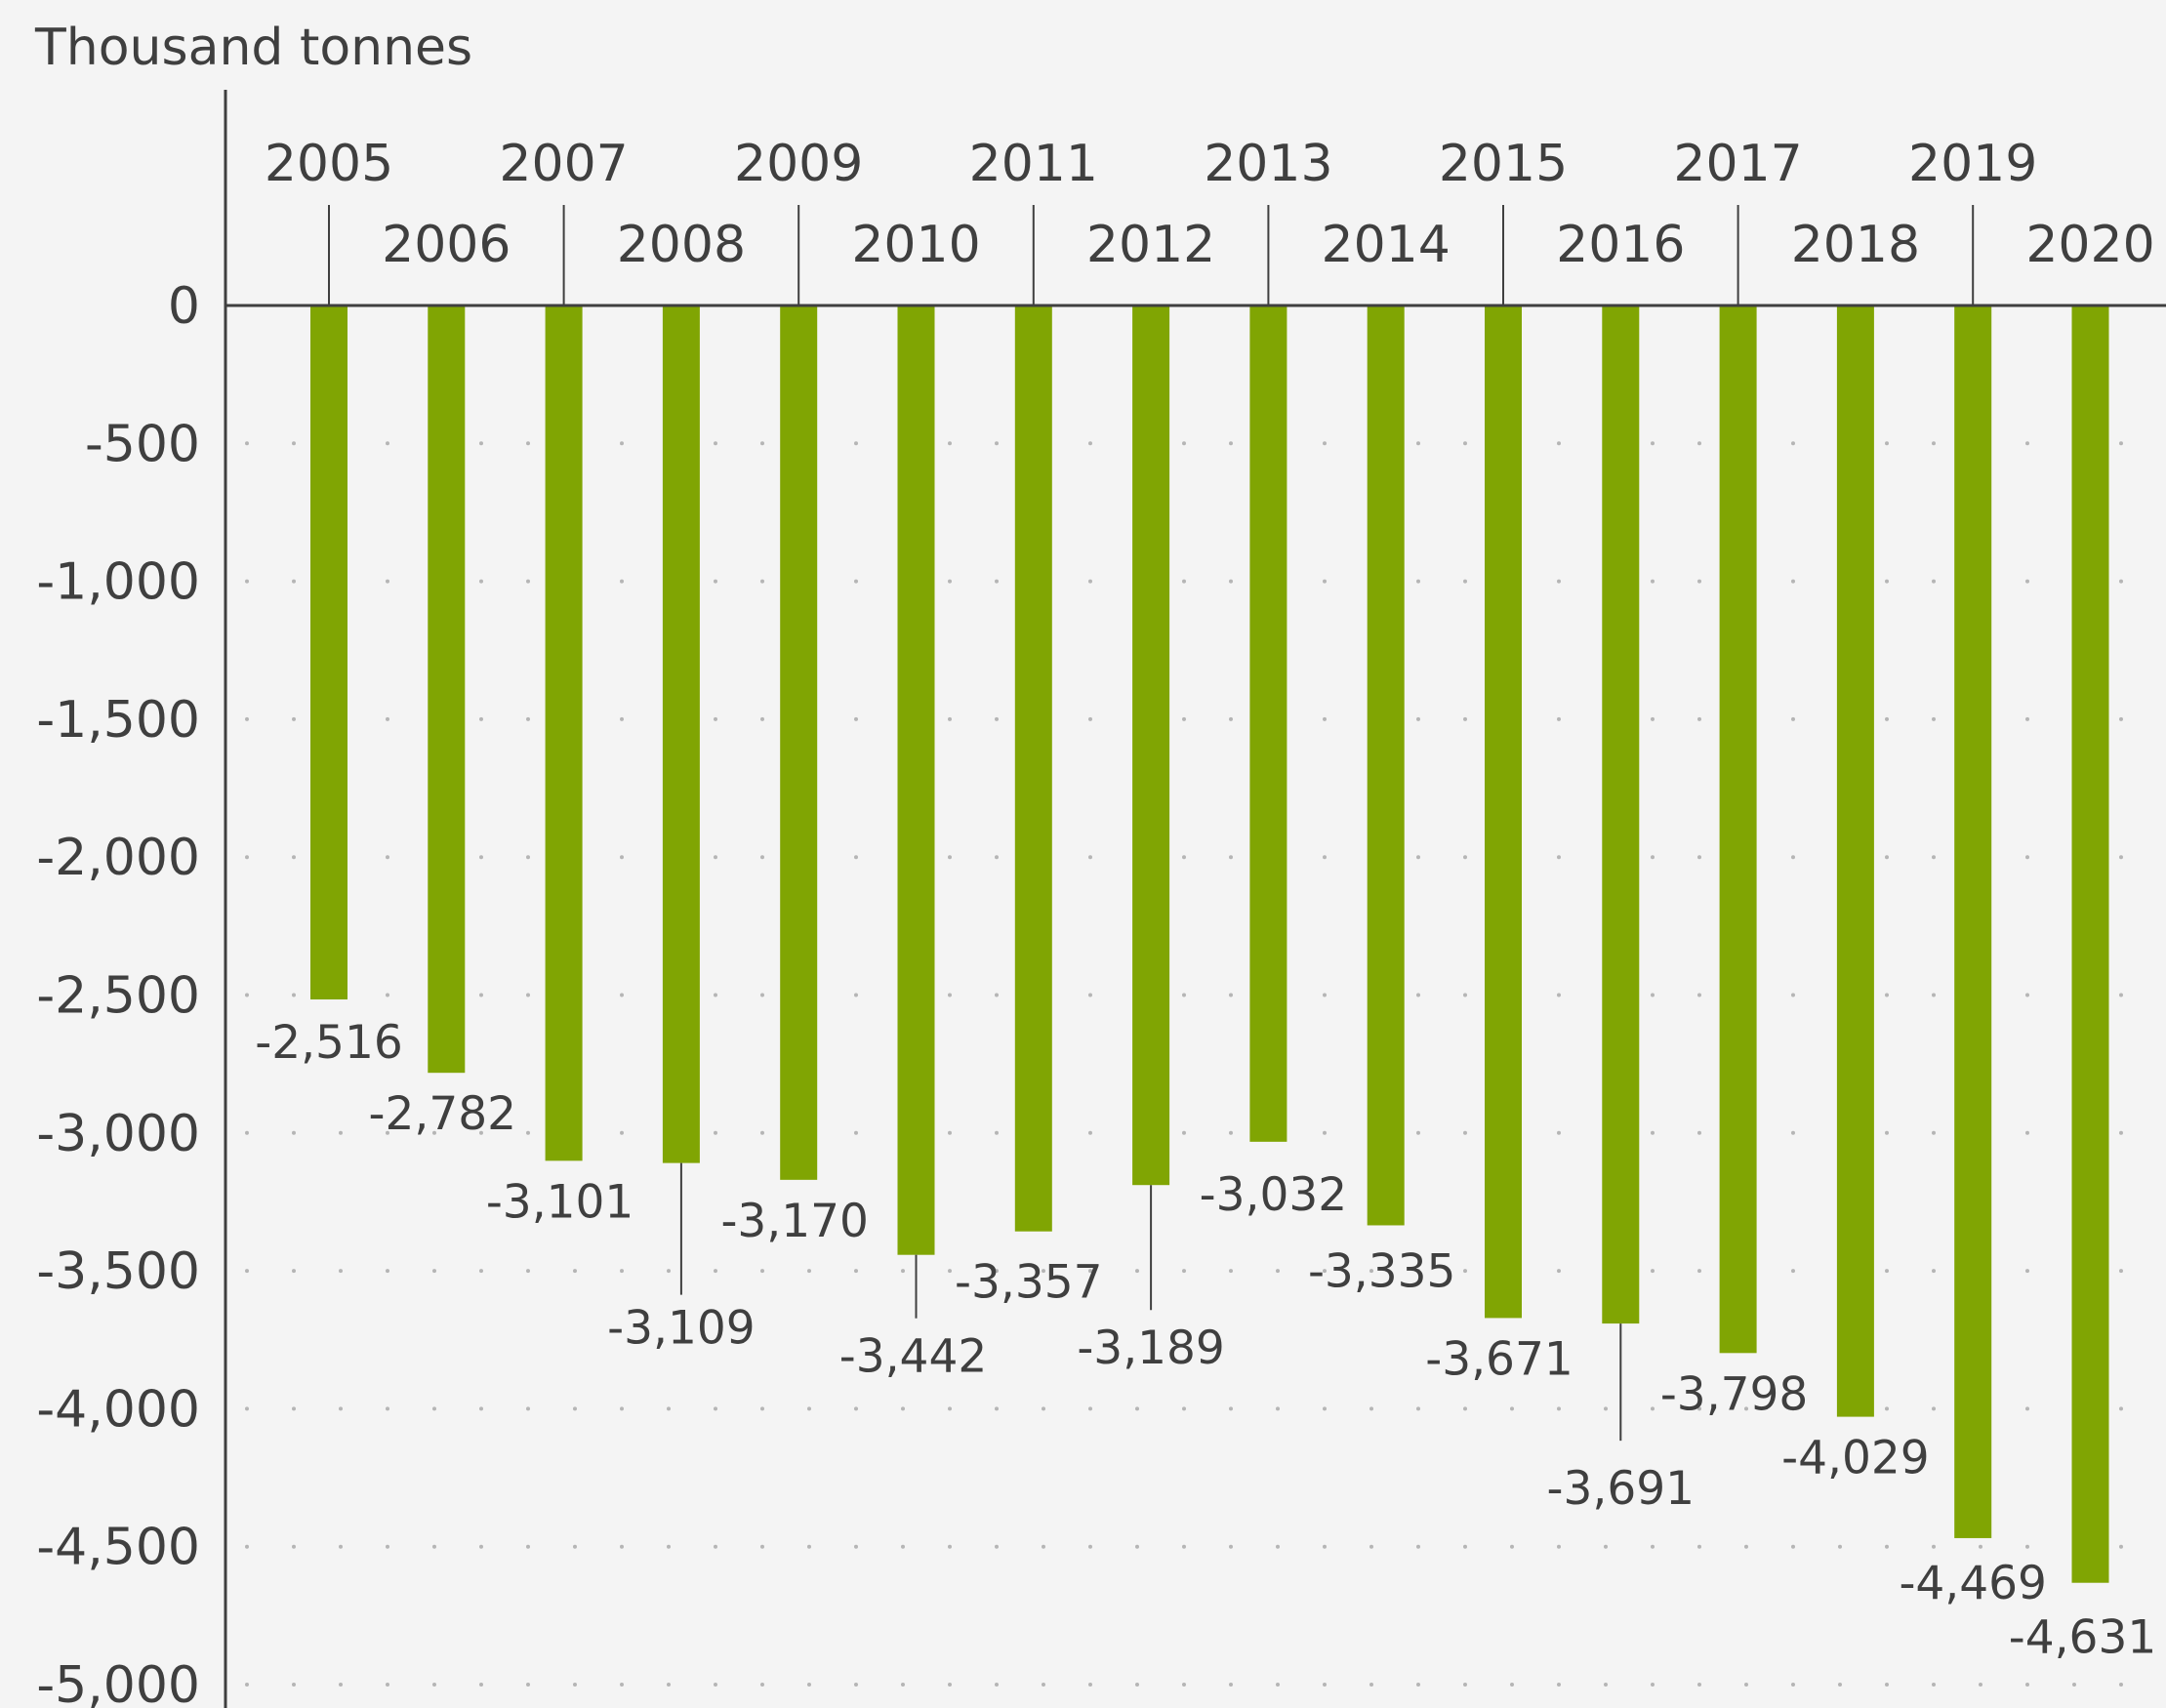  Describe the element at coordinates (681, 245) in the screenshot. I see `category-label: 2008` at that location.